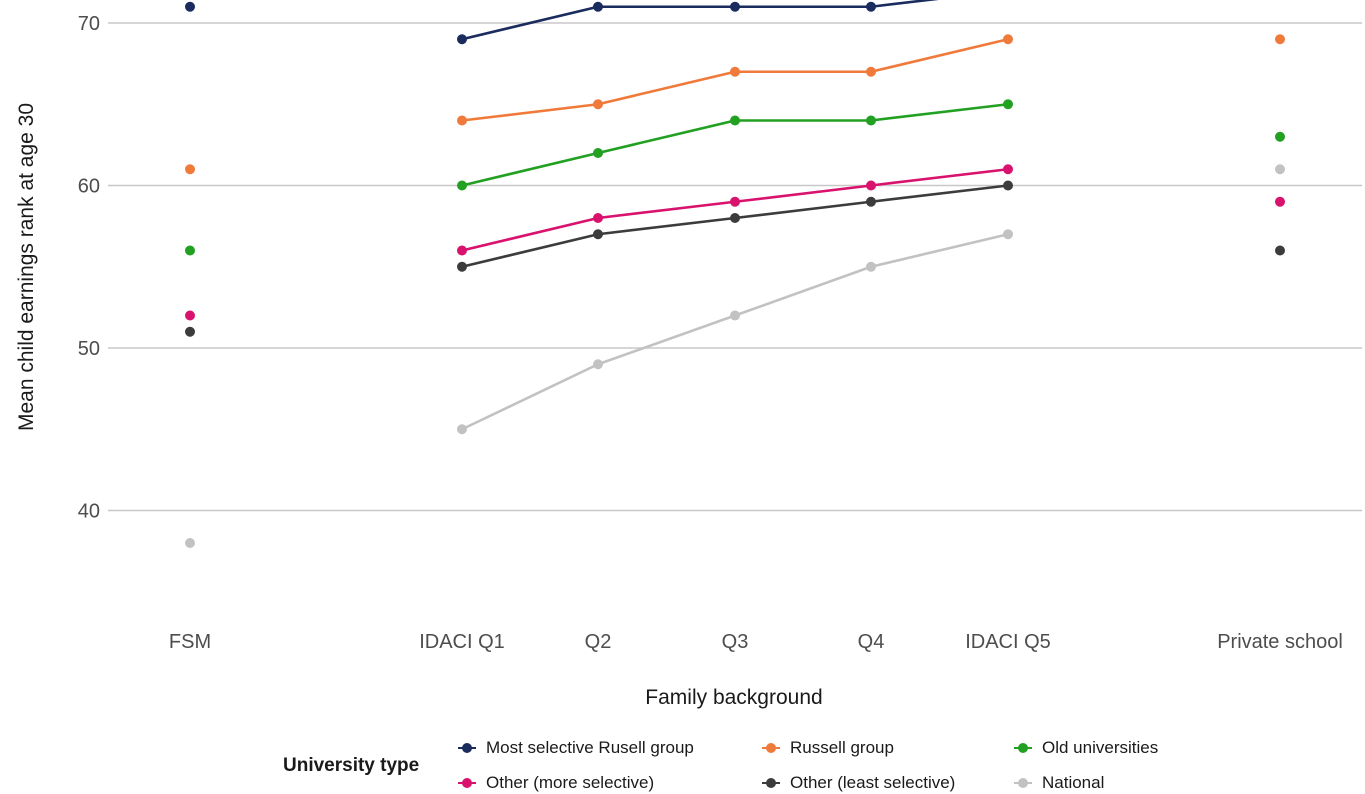 The width and height of the screenshot is (1365, 794). Describe the element at coordinates (756, 642) in the screenshot. I see `x-axis-ticks: FSM IDACI Q1 Q2 Q3 Q4 IDACI Q5 Private school` at that location.